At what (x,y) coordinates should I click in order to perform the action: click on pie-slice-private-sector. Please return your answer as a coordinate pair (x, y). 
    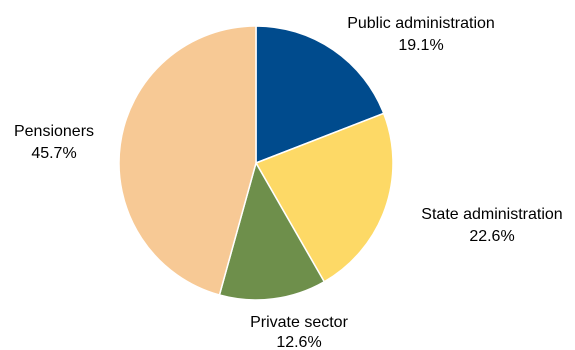
    Looking at the image, I should click on (272, 231).